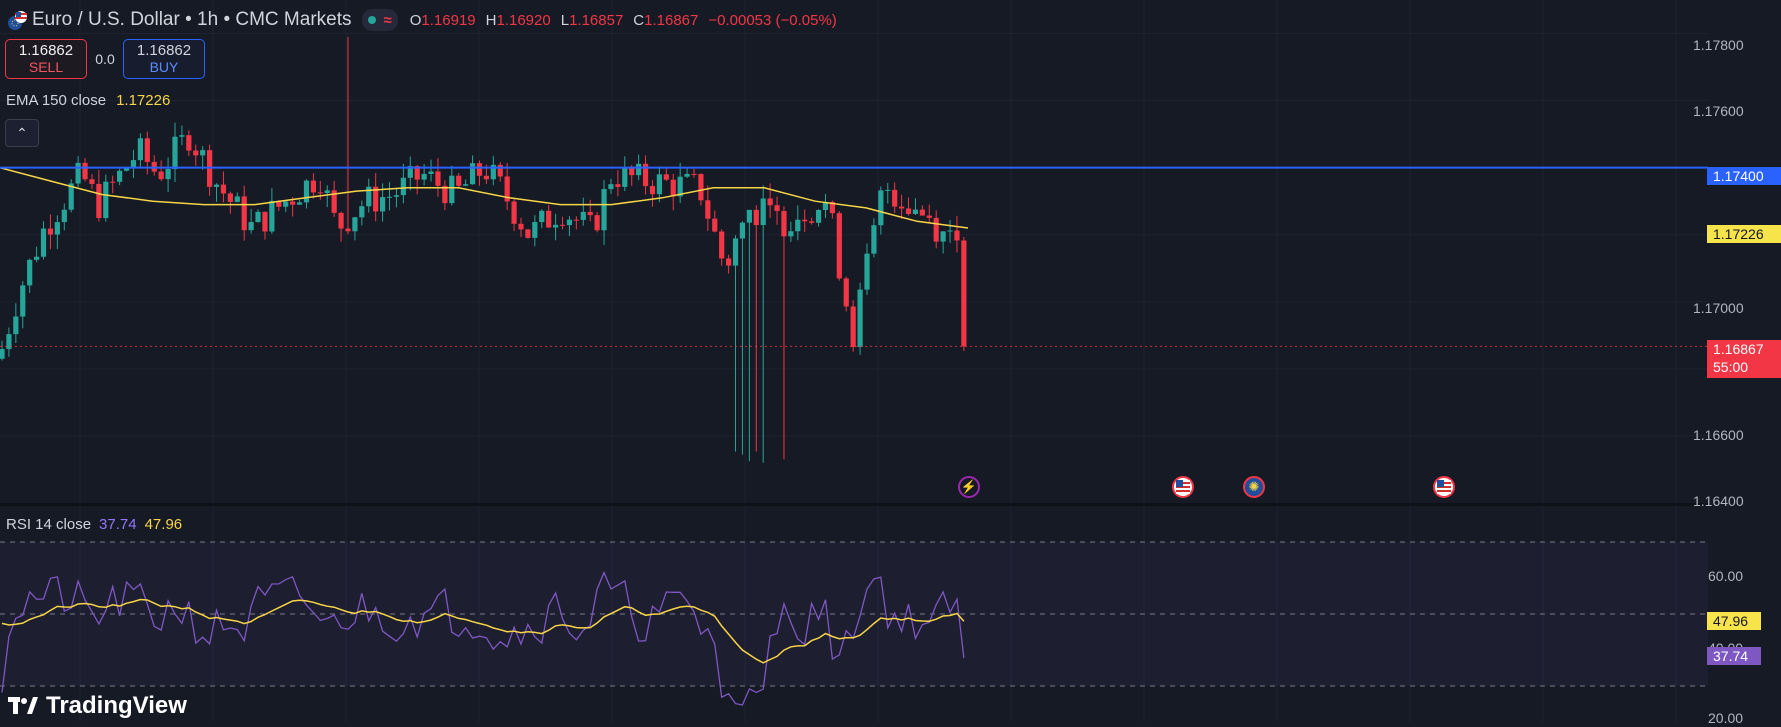  Describe the element at coordinates (97, 706) in the screenshot. I see `tradingview-logo: TradingView` at that location.